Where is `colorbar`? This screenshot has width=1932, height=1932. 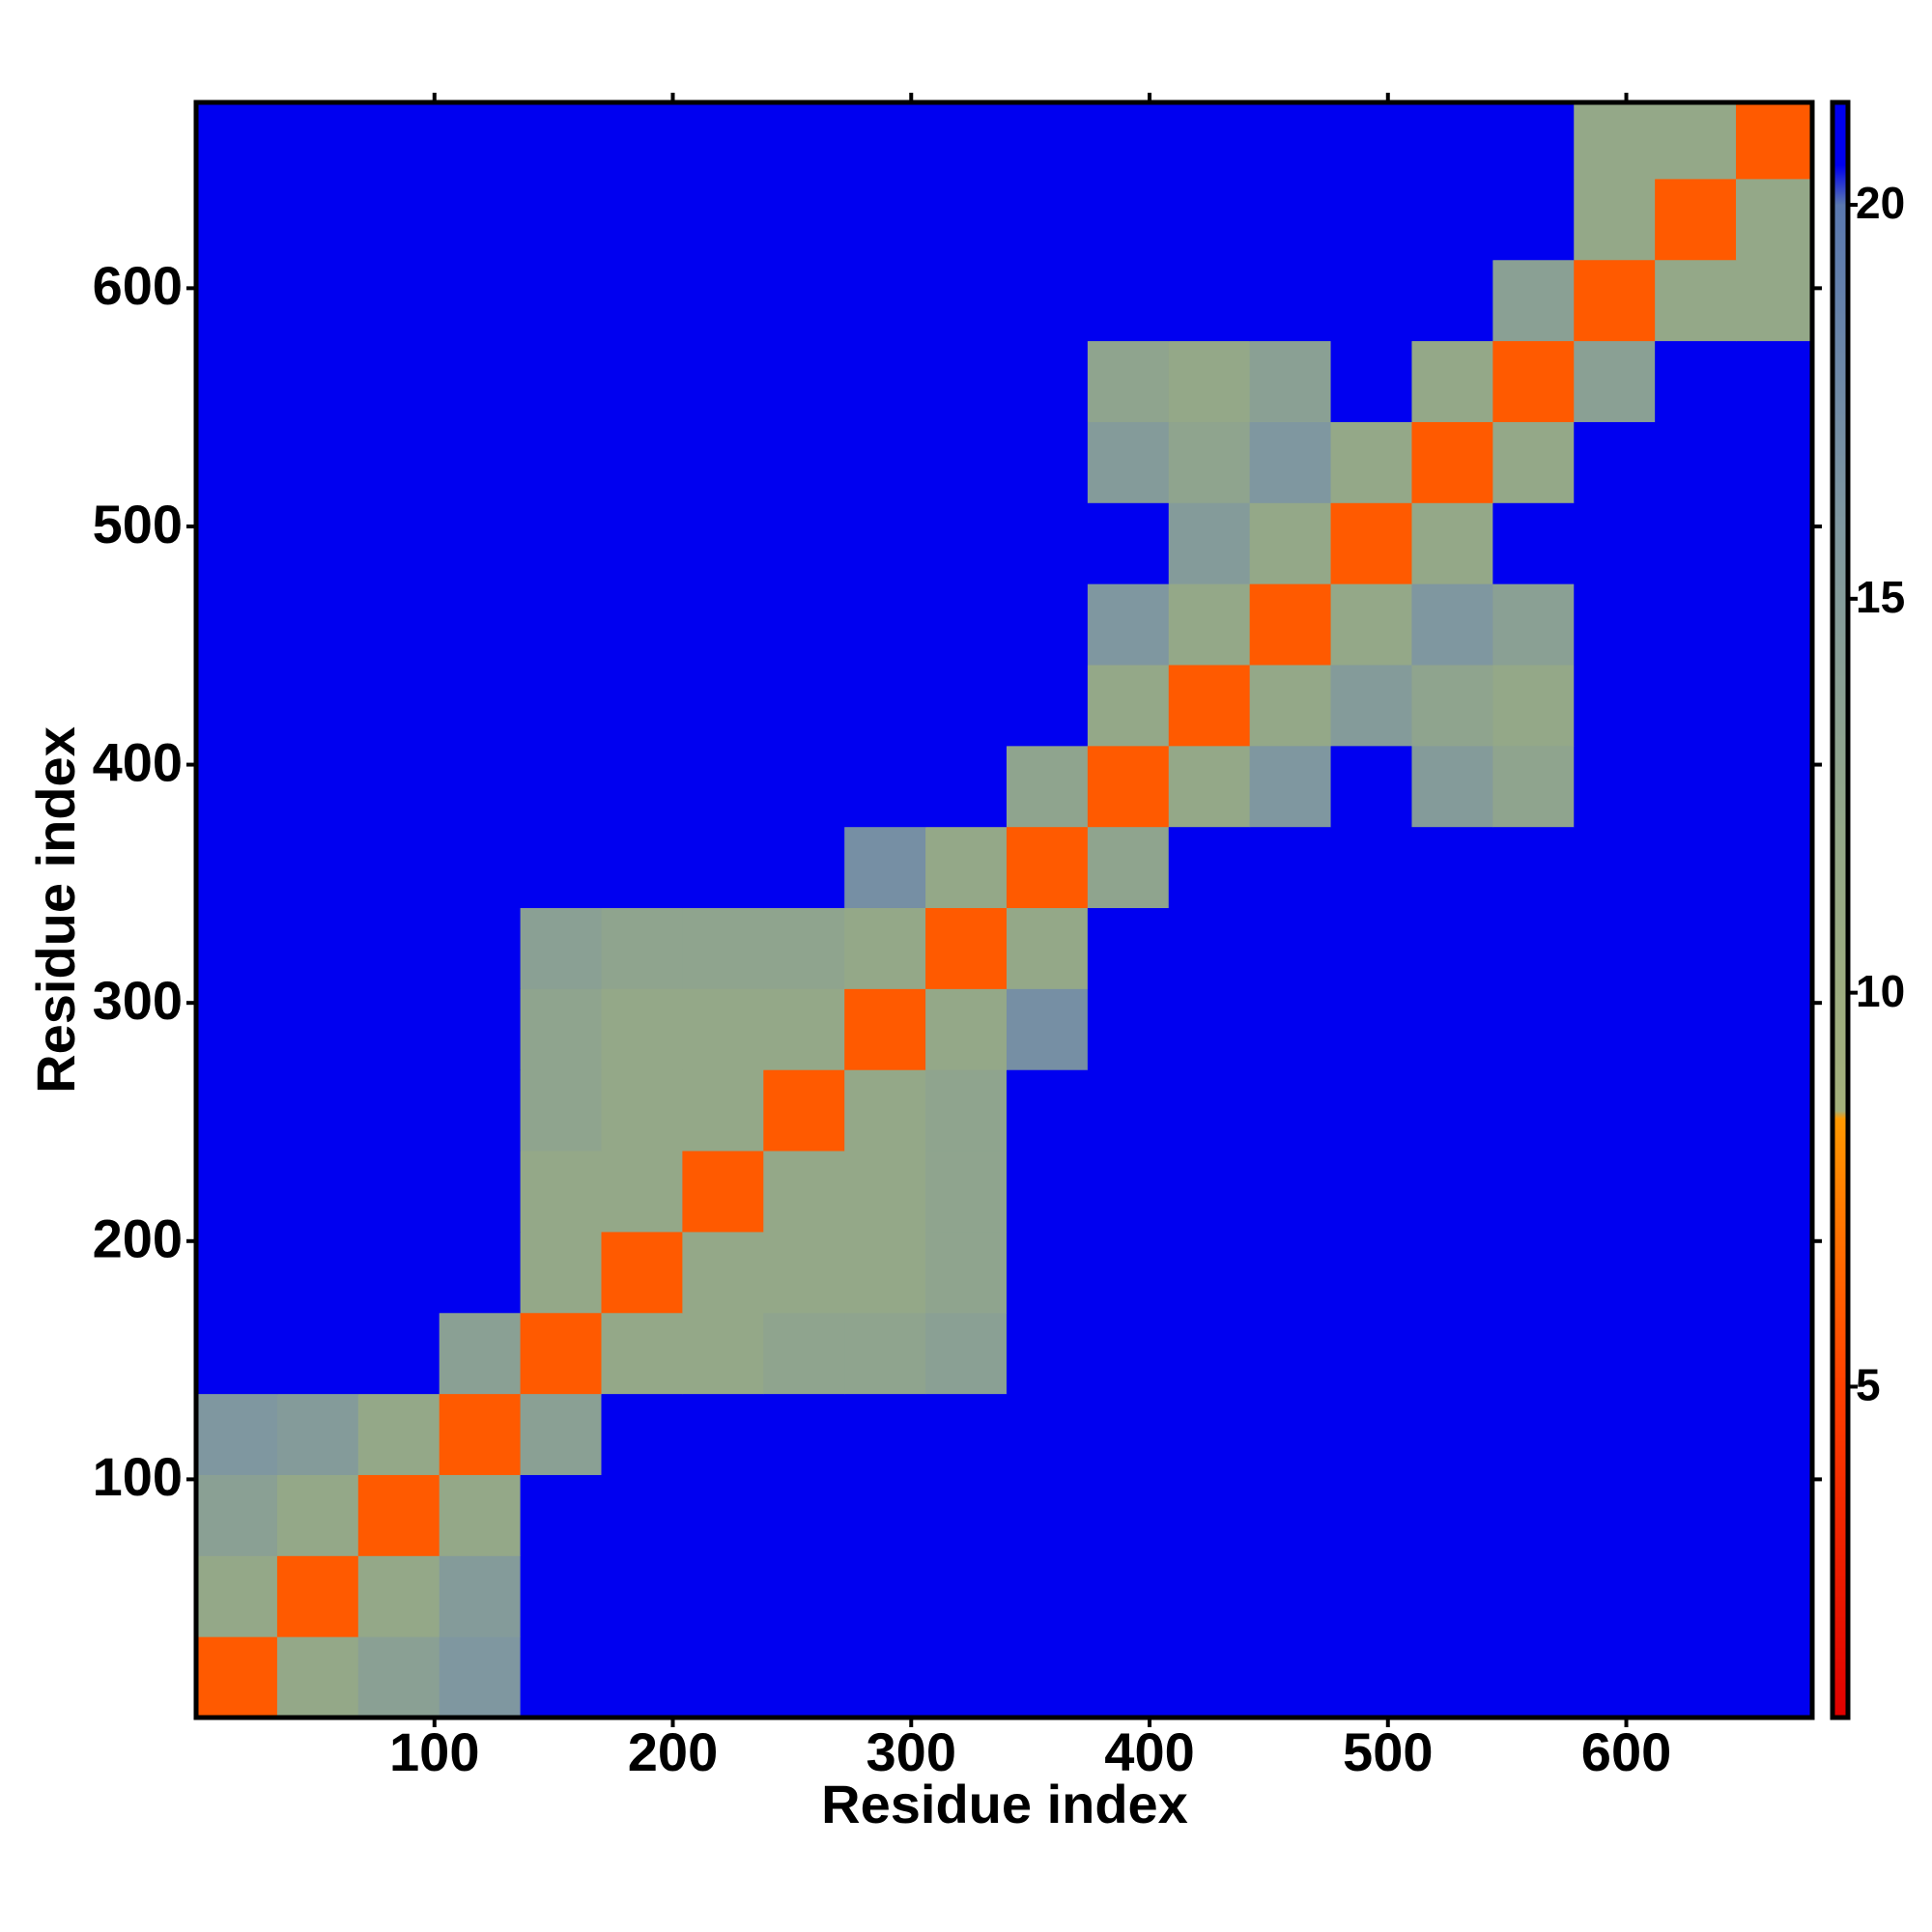
colorbar is located at coordinates (1840, 909).